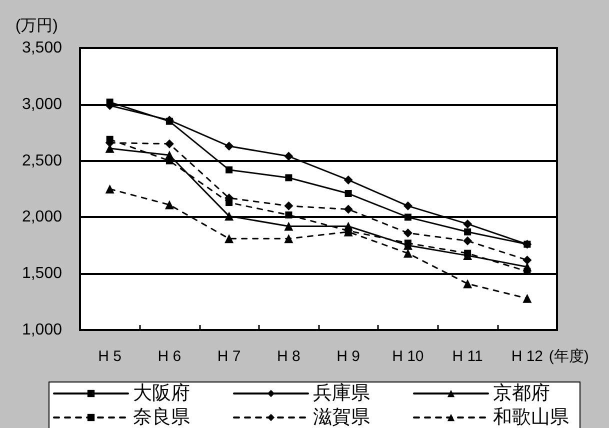 The height and width of the screenshot is (428, 609). Describe the element at coordinates (348, 356) in the screenshot. I see `x-tick-label: H 9` at that location.